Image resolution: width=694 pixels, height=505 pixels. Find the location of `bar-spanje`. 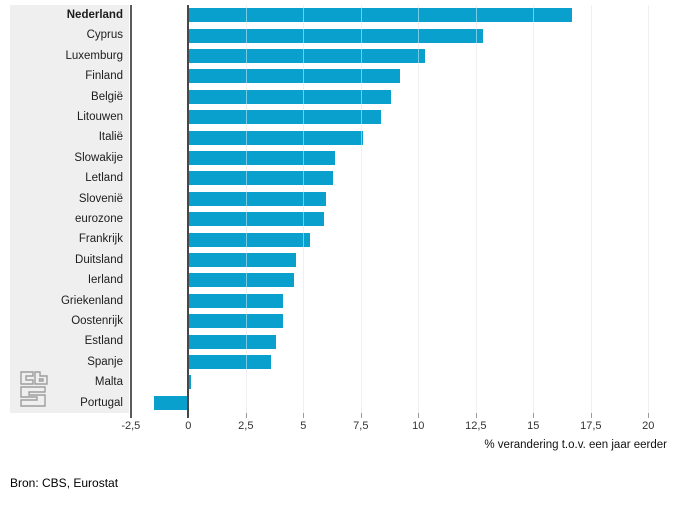

bar-spanje is located at coordinates (230, 362).